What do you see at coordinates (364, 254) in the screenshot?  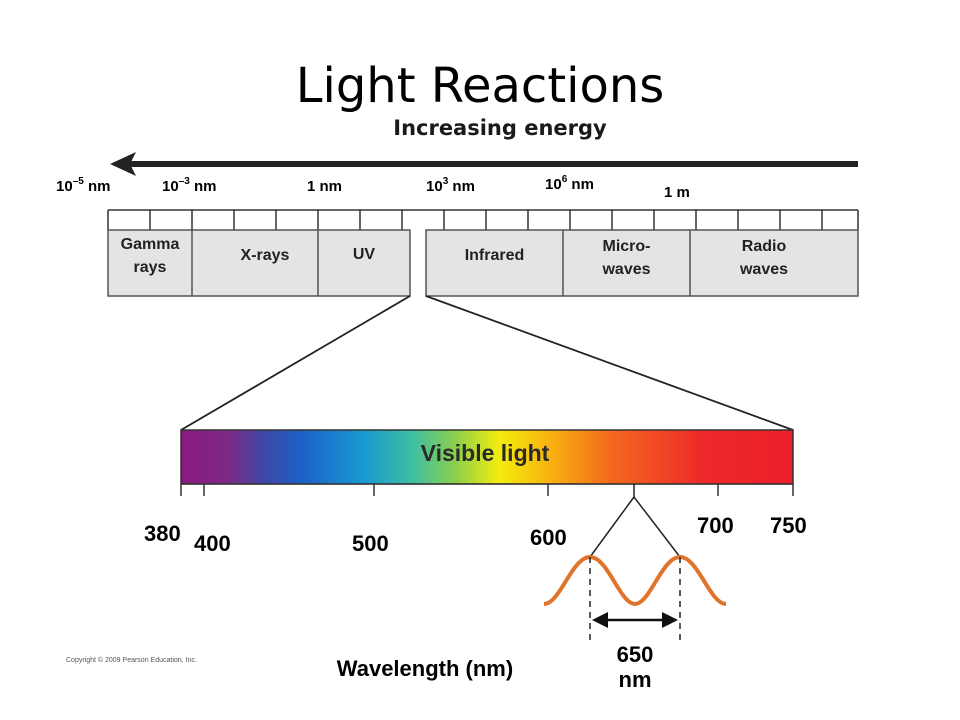 I see `band-uv: UV` at bounding box center [364, 254].